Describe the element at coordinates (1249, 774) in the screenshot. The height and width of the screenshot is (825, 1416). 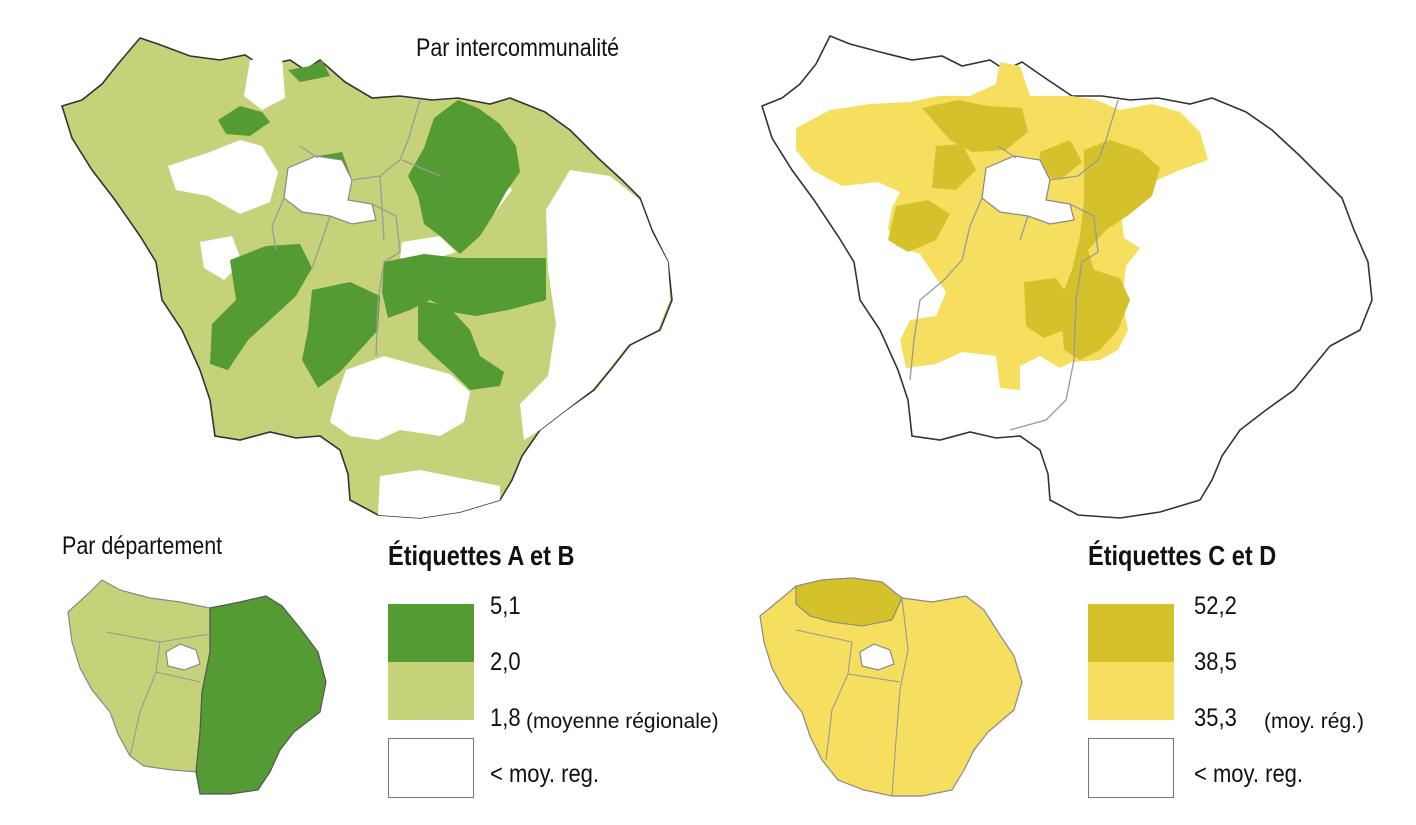
I see `legend-cd-below-average: < moy. reg.` at that location.